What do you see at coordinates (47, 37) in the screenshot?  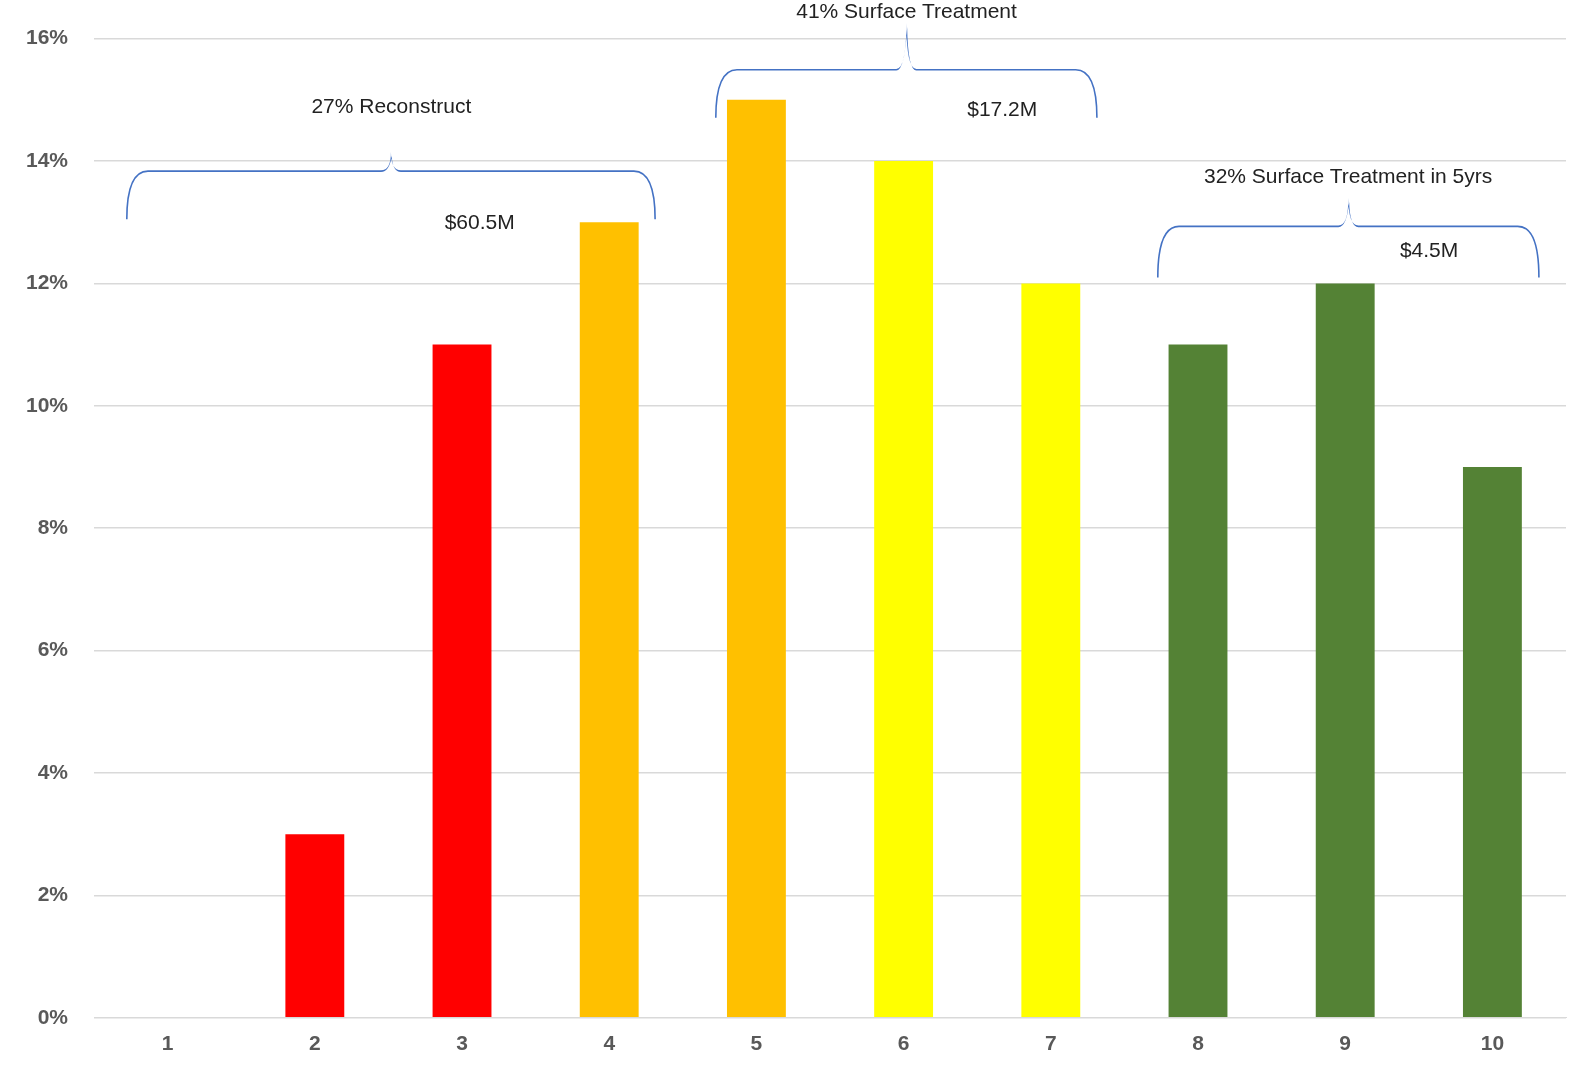 I see `y-tick-label: 16%` at bounding box center [47, 37].